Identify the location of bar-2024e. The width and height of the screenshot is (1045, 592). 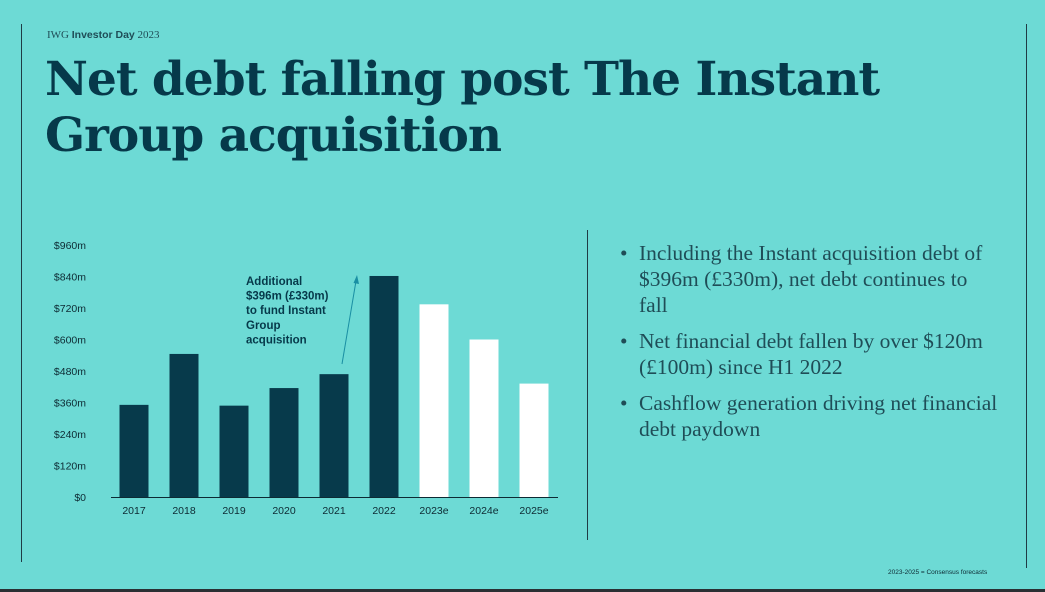
(484, 418).